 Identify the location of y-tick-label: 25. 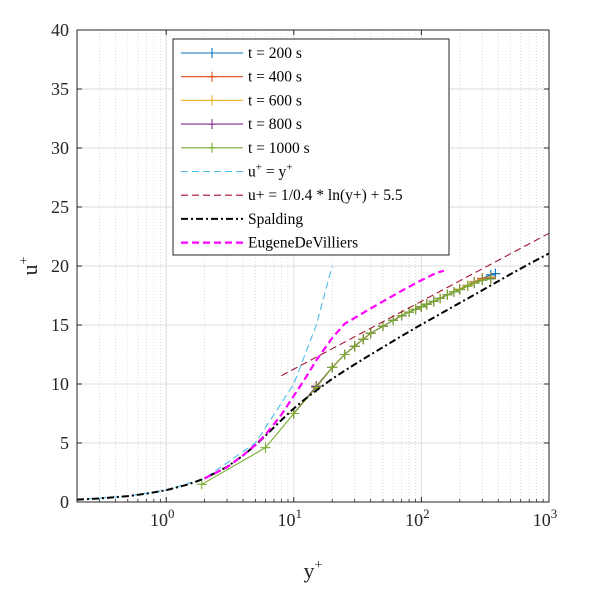
(60, 207).